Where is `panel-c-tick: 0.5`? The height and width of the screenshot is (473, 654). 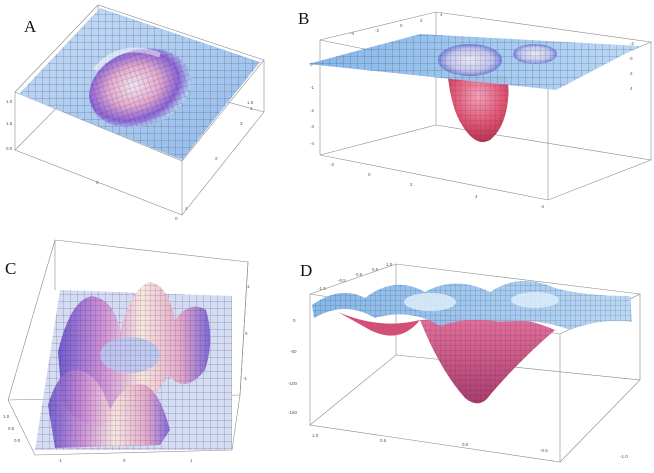
panel-c-tick: 0.5 is located at coordinates (11, 428).